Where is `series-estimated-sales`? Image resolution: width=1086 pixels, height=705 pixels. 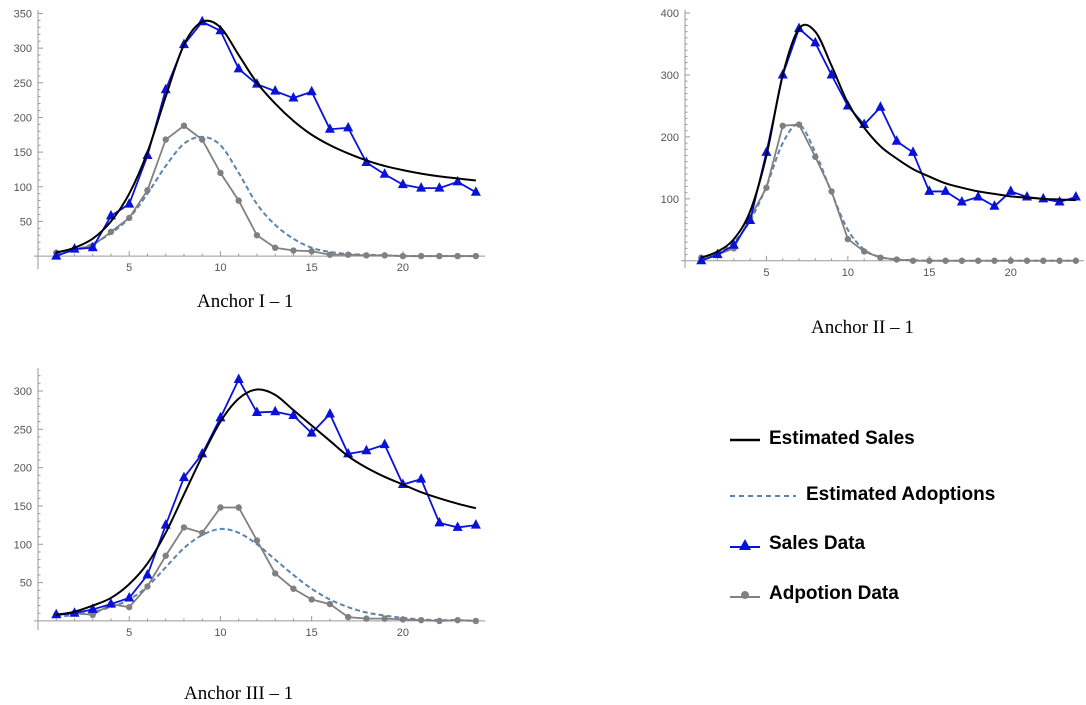 series-estimated-sales is located at coordinates (265, 136).